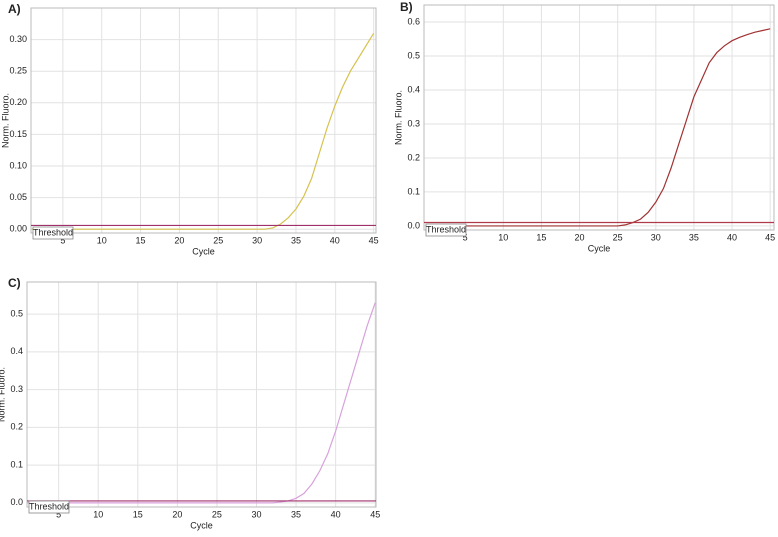  I want to click on y-tick-label: 0.05, so click(18, 197).